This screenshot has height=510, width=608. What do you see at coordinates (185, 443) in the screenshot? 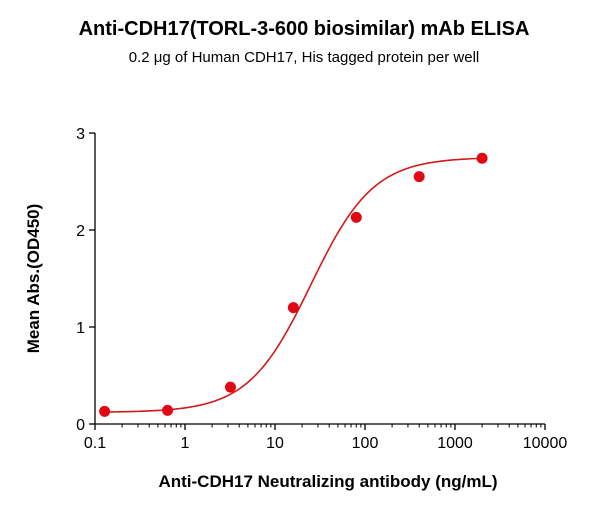
I see `x-tick-label: 1` at bounding box center [185, 443].